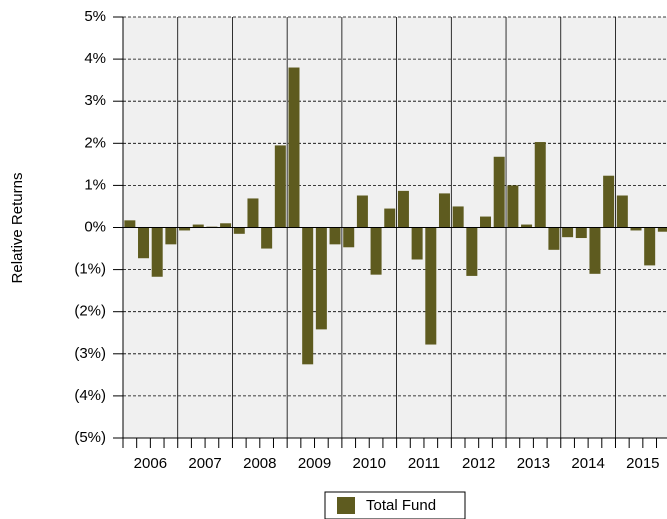 This screenshot has width=667, height=519. Describe the element at coordinates (314, 463) in the screenshot. I see `x-tick-label: 2009` at that location.